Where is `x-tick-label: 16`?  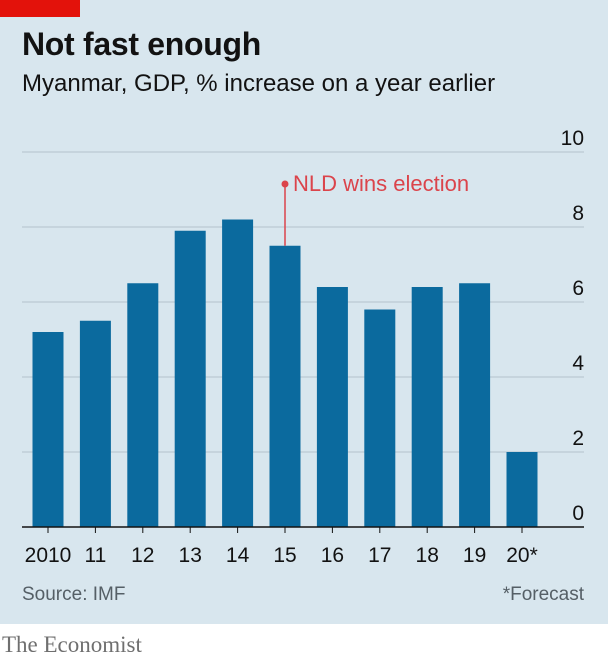
x-tick-label: 16 is located at coordinates (332, 555).